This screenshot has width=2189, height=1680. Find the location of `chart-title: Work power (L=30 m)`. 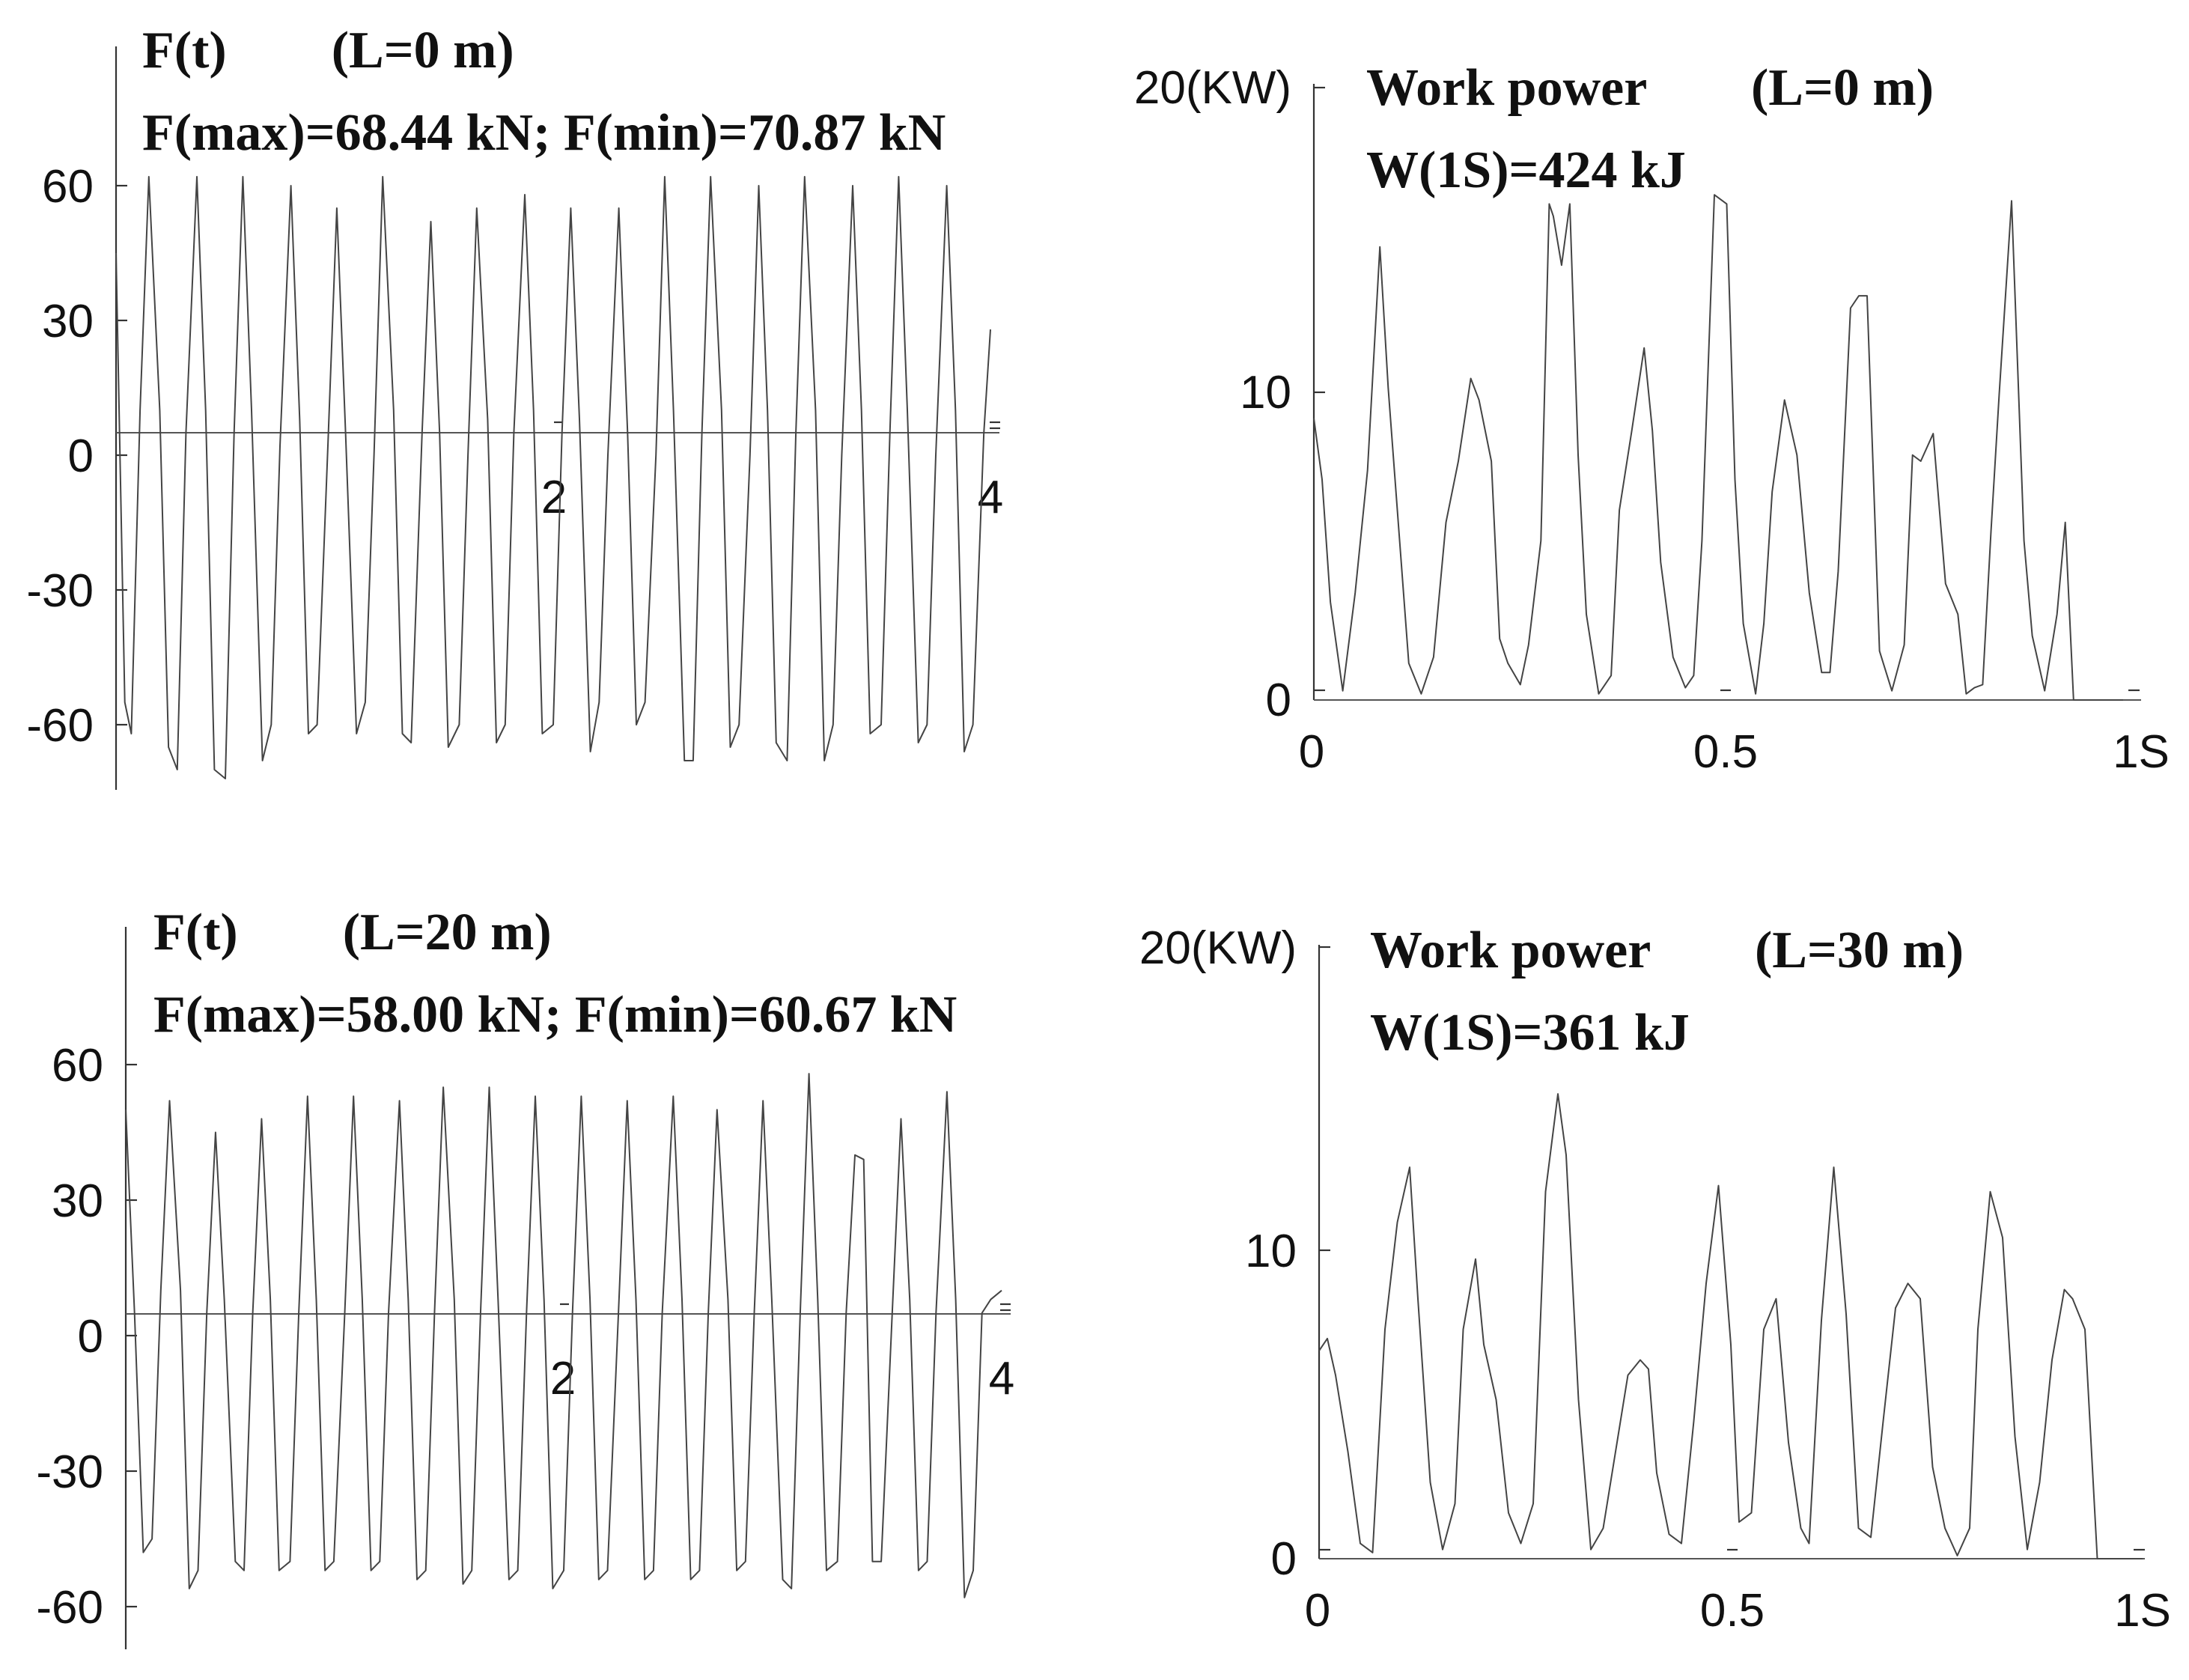

chart-title: Work power (L=30 m) is located at coordinates (1667, 950).